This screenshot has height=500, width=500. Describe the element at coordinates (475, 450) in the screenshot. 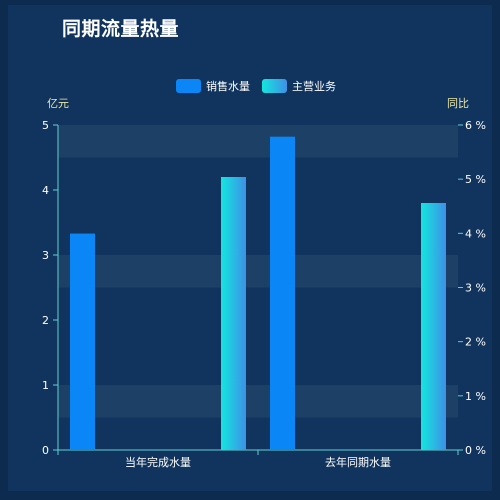

I see `right-tick-label: 0 %` at that location.